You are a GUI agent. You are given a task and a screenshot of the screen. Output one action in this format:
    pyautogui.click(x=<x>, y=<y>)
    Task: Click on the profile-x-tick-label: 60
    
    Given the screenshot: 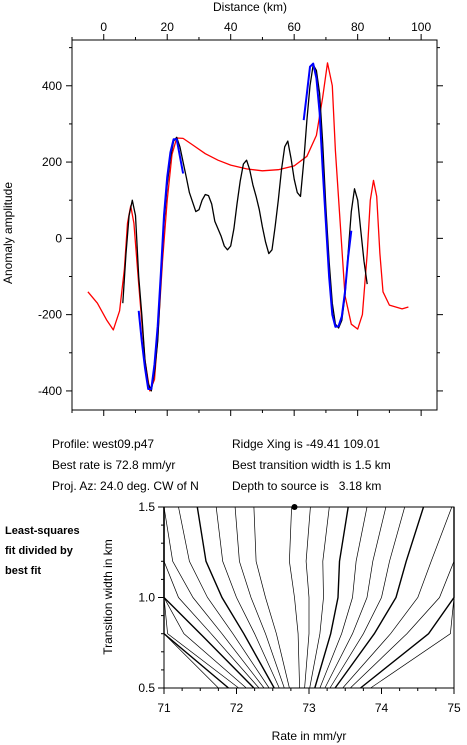 What is the action you would take?
    pyautogui.click(x=294, y=27)
    